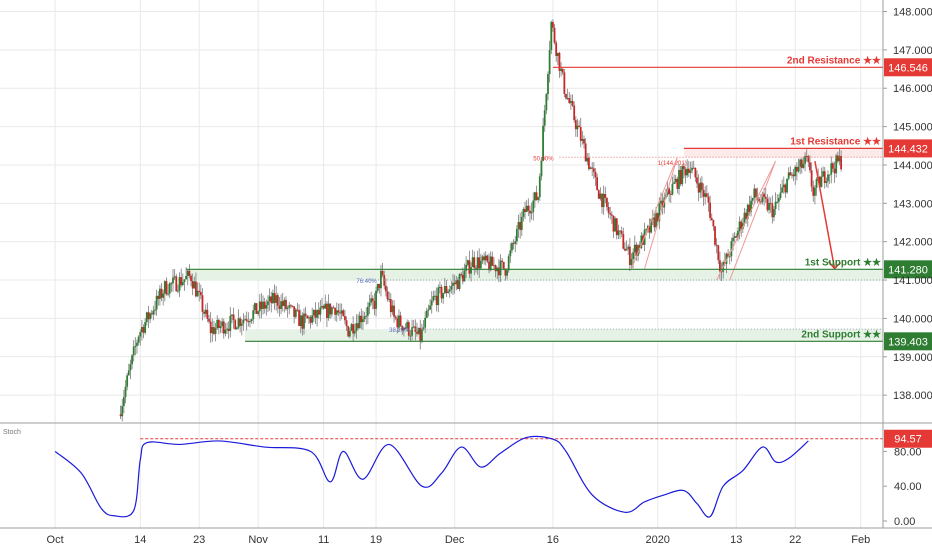  Describe the element at coordinates (455, 540) in the screenshot. I see `time-tick-label: Dec` at that location.